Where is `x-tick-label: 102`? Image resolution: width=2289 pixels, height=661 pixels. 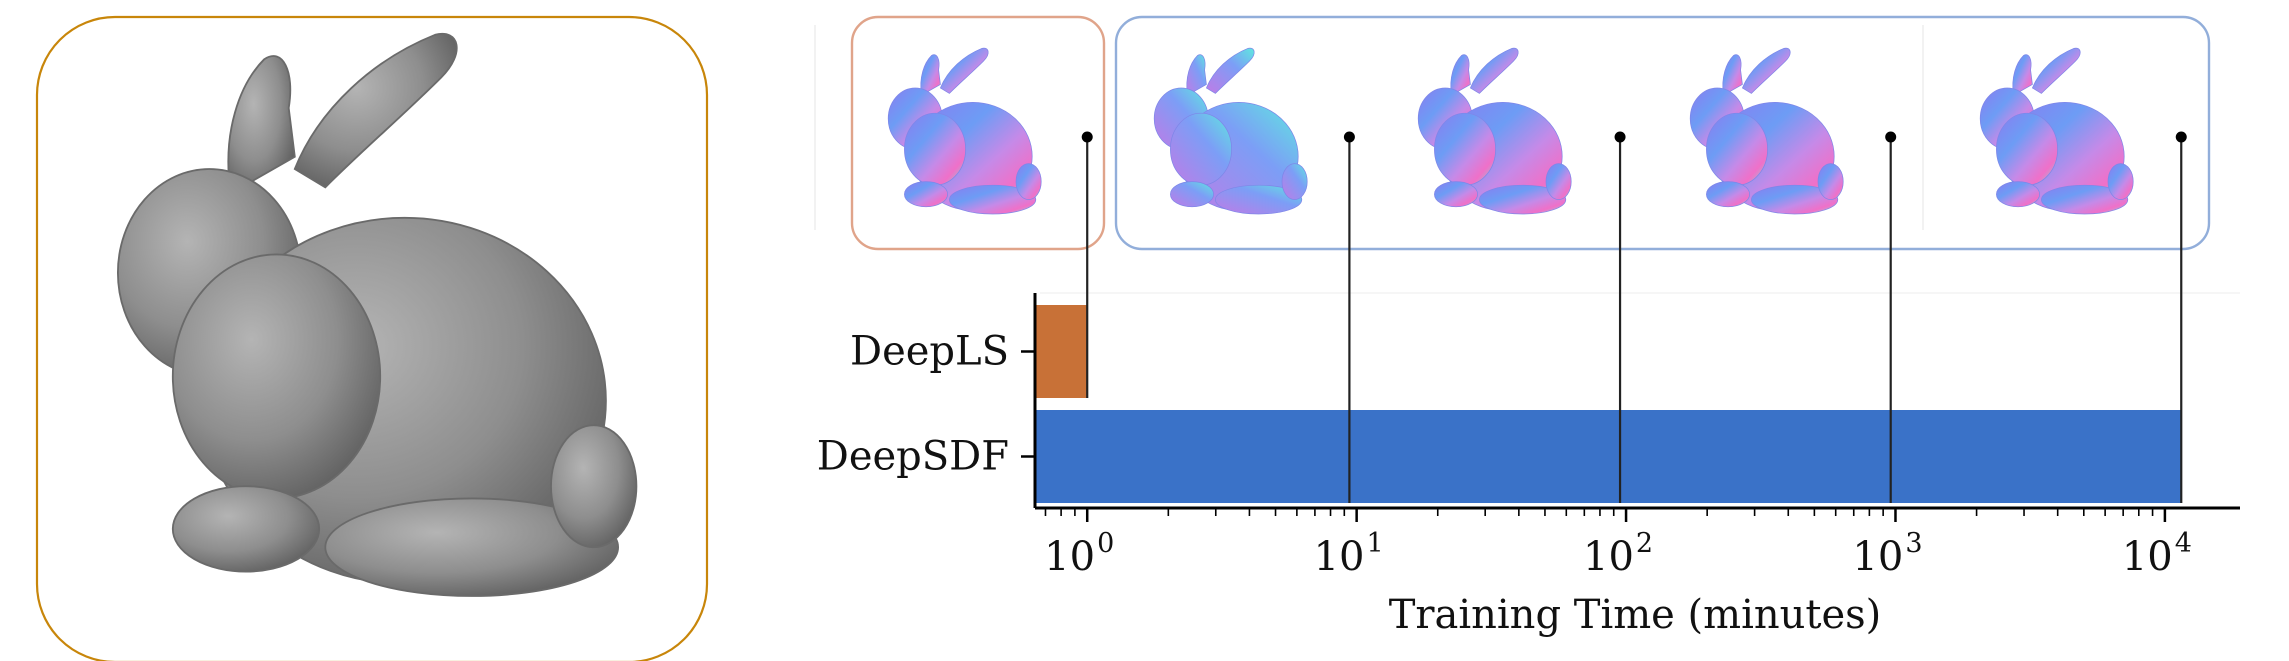 x-tick-label: 102 is located at coordinates (1618, 554).